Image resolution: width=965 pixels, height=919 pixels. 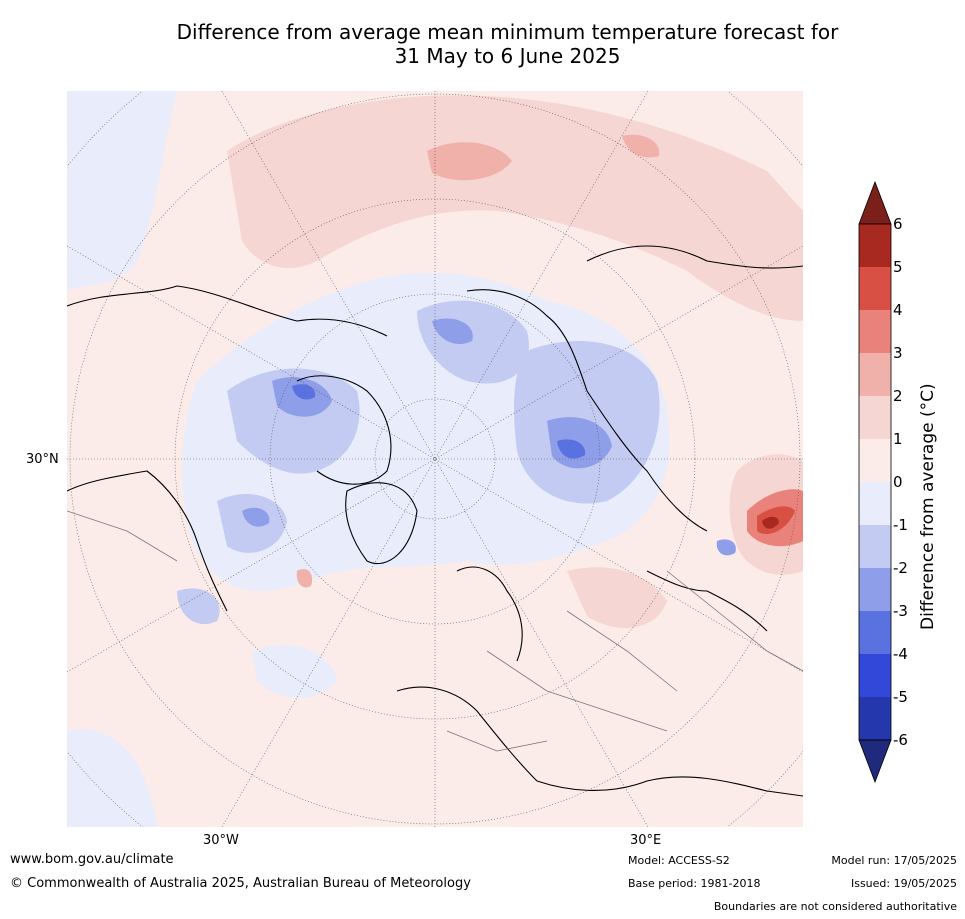 What do you see at coordinates (900, 525) in the screenshot?
I see `colorbar-tick: -1` at bounding box center [900, 525].